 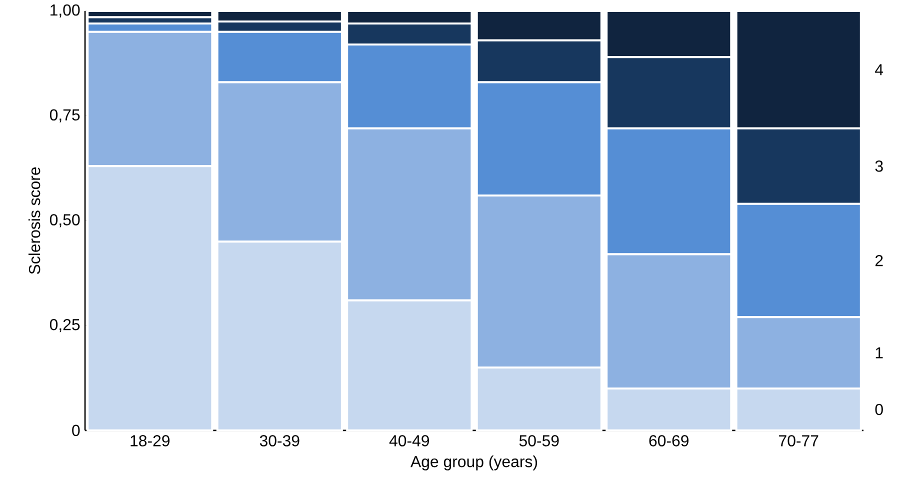 I want to click on y-tick-label: 1,00, so click(x=65, y=11).